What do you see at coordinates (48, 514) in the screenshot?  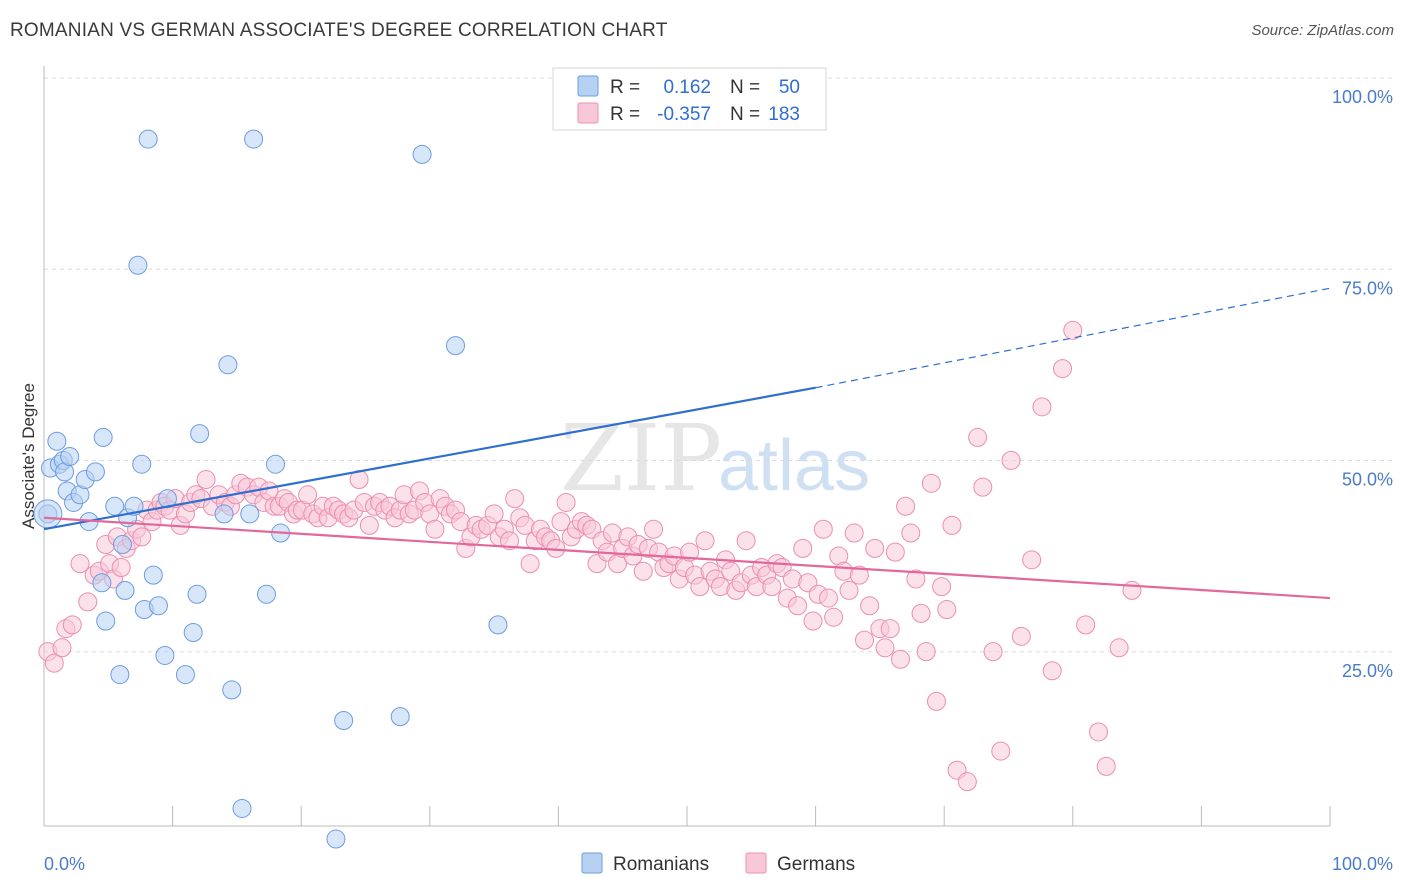 I see `romanian-point-large` at bounding box center [48, 514].